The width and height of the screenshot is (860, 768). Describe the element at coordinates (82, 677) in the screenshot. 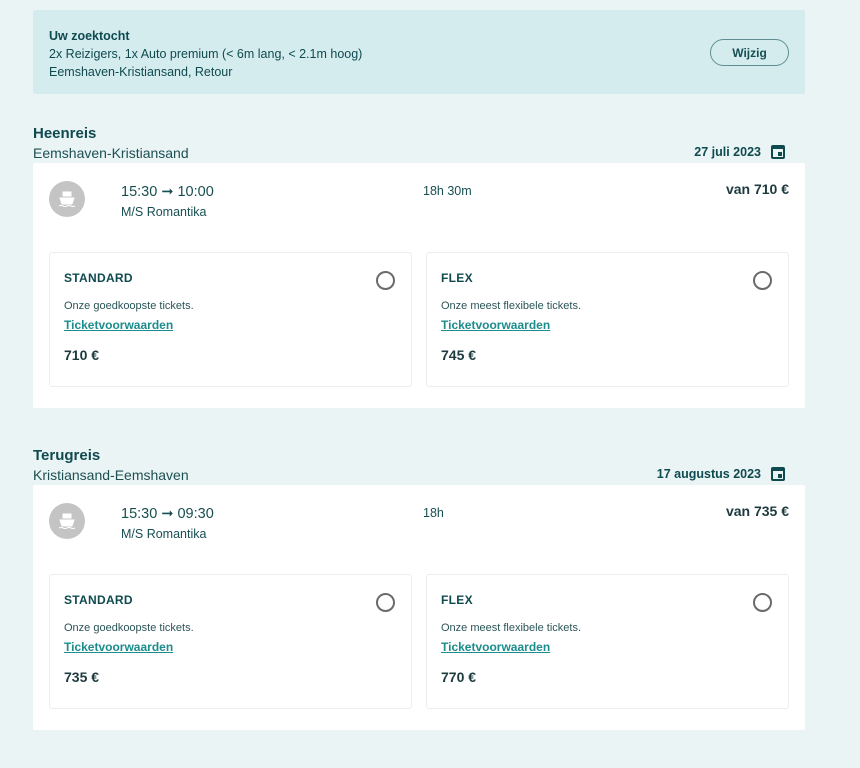

I see `ticket-price: 735 €` at that location.